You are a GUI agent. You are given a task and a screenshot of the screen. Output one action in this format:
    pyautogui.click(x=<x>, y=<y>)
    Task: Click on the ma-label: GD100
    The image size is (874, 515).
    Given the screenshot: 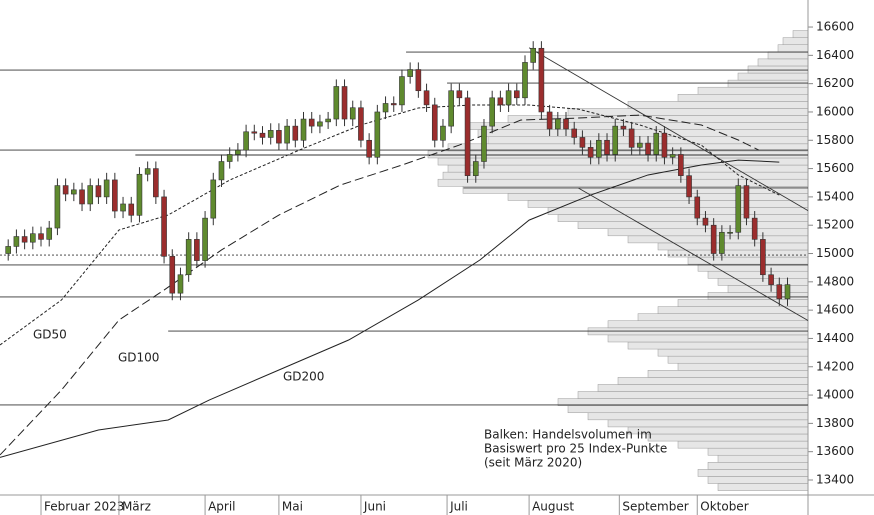 What is the action you would take?
    pyautogui.click(x=138, y=358)
    